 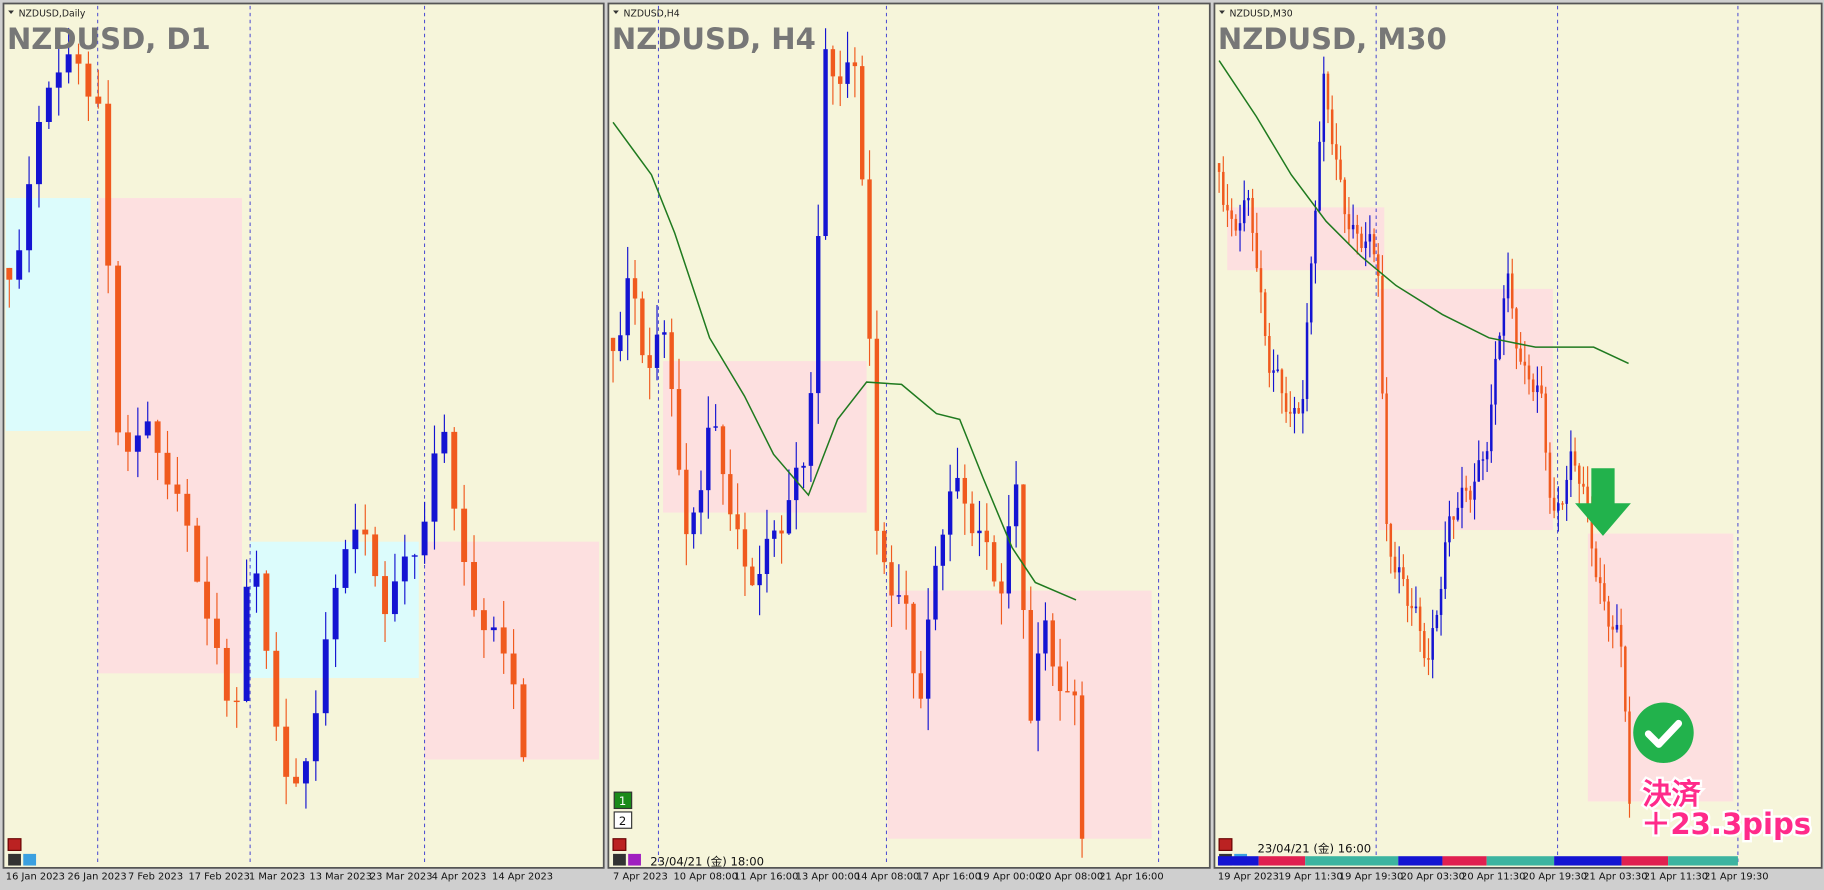 I want to click on x-axis-label: 1 Mar 2023, so click(x=277, y=877).